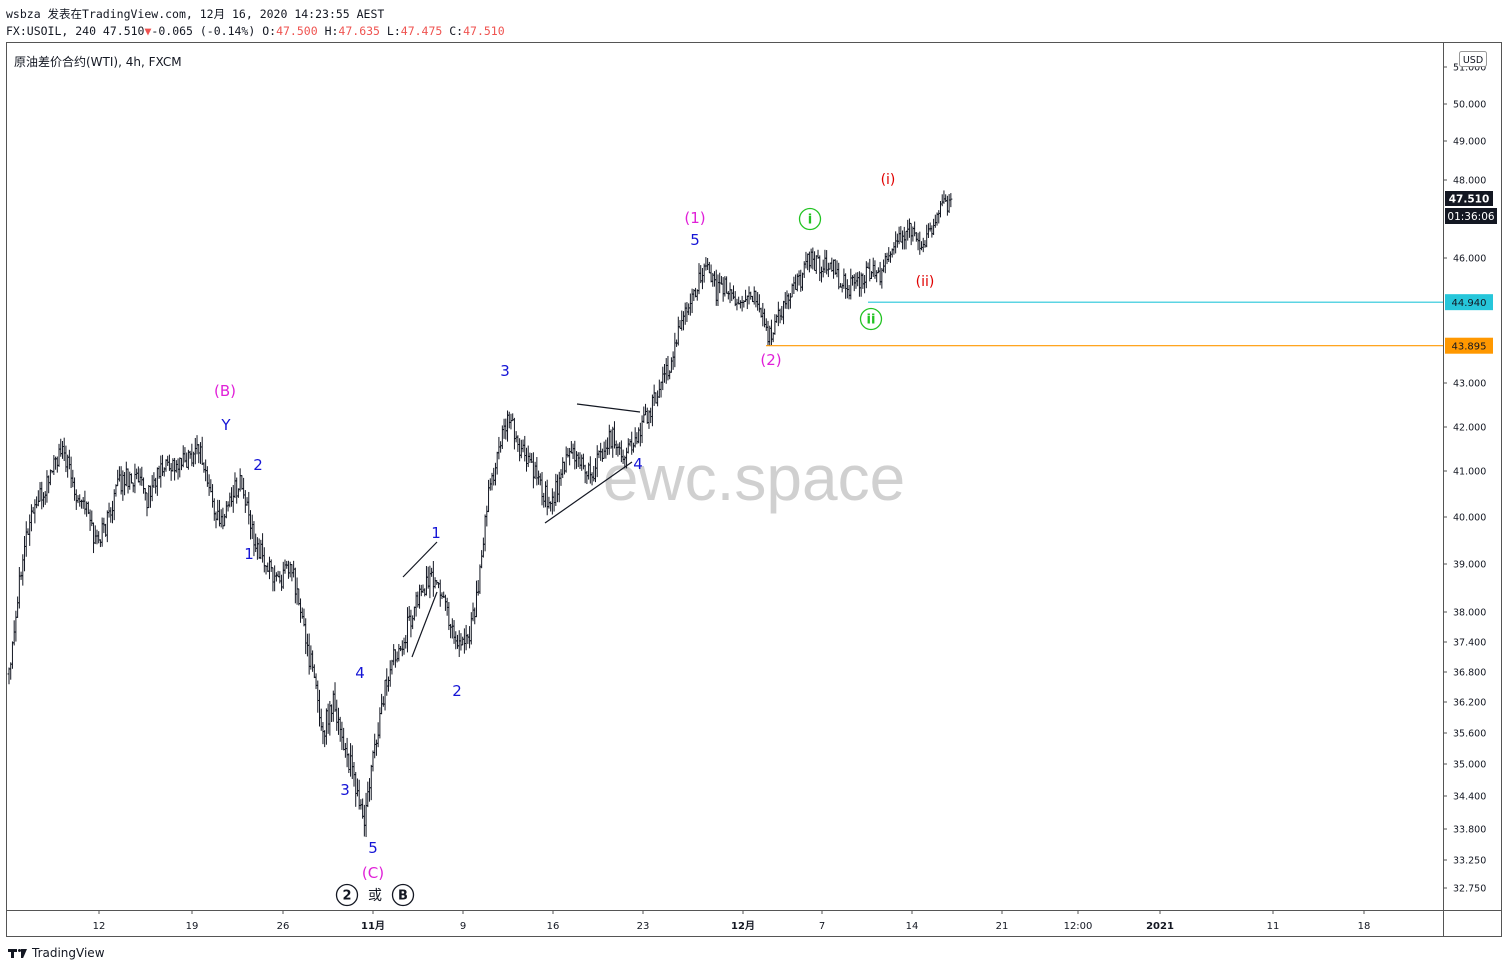 The height and width of the screenshot is (974, 1510). Describe the element at coordinates (1469, 861) in the screenshot. I see `y-tick-label: 33.250` at that location.